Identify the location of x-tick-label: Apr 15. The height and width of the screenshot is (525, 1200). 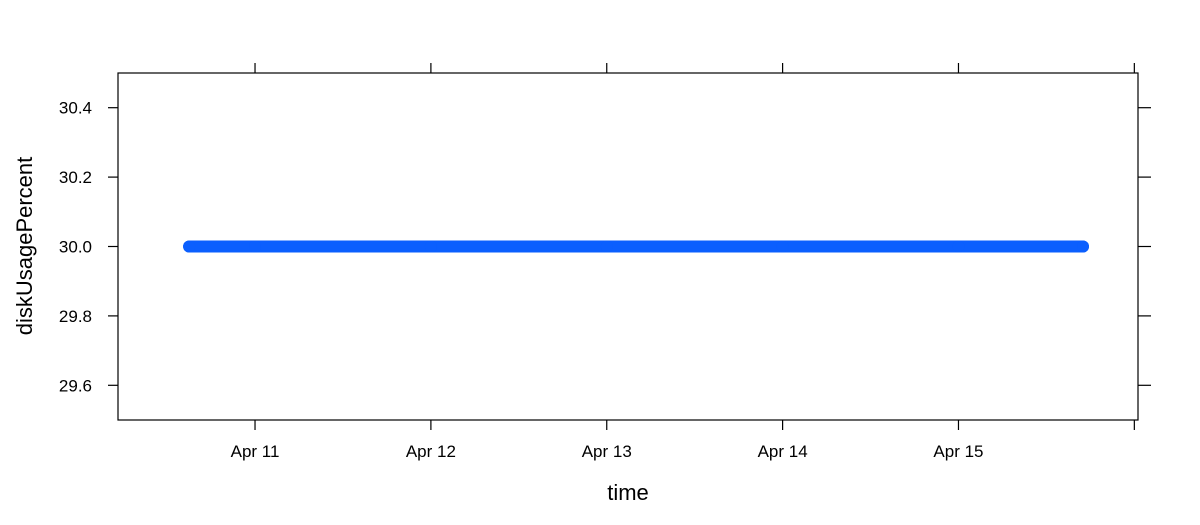
(958, 451).